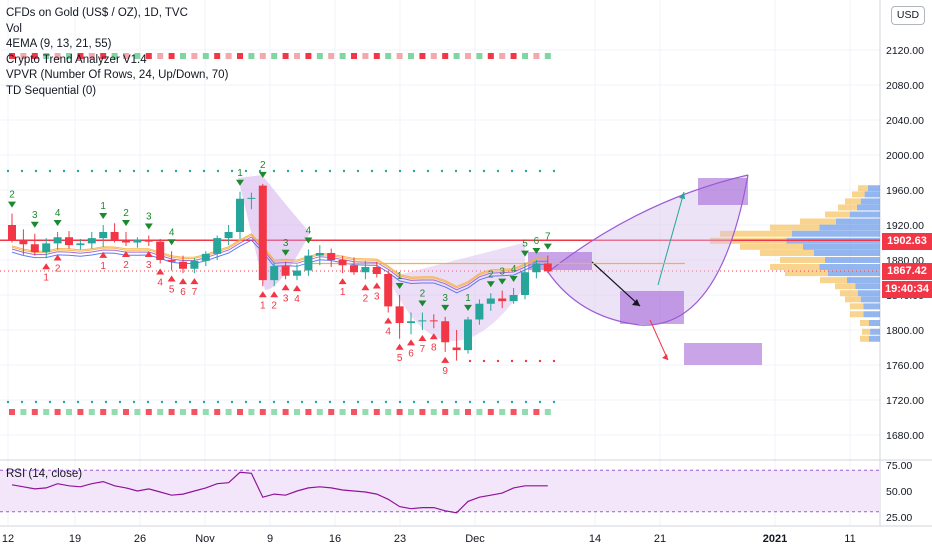 This screenshot has width=932, height=550. Describe the element at coordinates (905, 191) in the screenshot. I see `price-axis-label: 1960.00` at that location.